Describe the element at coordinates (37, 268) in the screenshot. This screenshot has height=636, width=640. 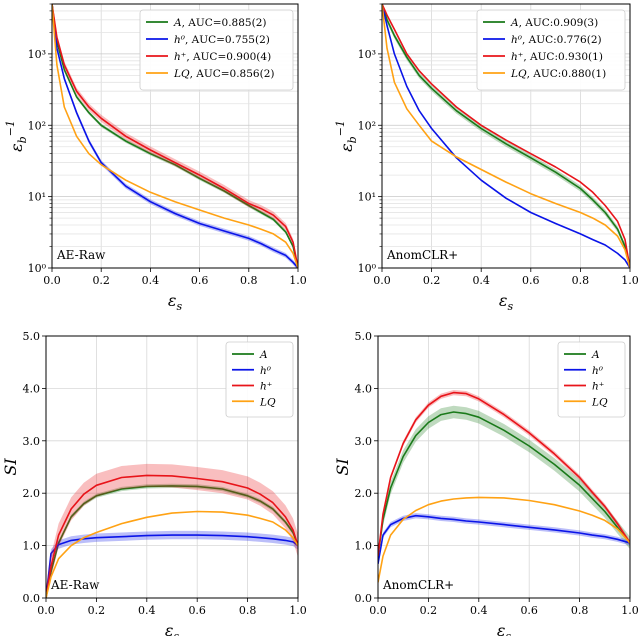
I see `y-tick-label: 10⁰` at that location.